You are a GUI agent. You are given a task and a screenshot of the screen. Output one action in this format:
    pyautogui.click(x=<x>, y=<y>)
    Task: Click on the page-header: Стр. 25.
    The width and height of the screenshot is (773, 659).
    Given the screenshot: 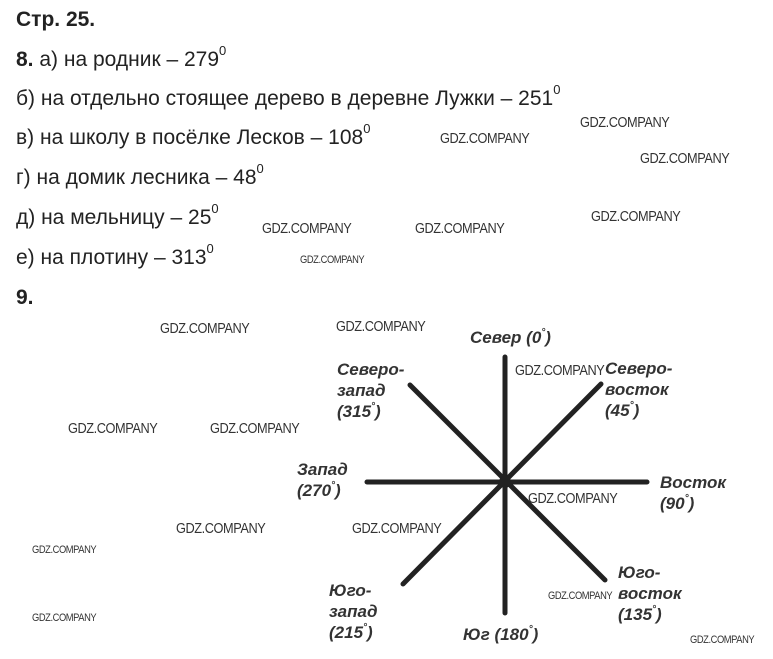 What is the action you would take?
    pyautogui.click(x=56, y=19)
    